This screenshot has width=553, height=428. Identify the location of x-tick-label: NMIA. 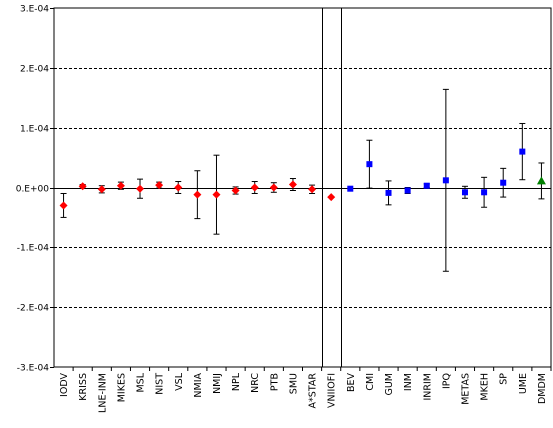
(198, 385).